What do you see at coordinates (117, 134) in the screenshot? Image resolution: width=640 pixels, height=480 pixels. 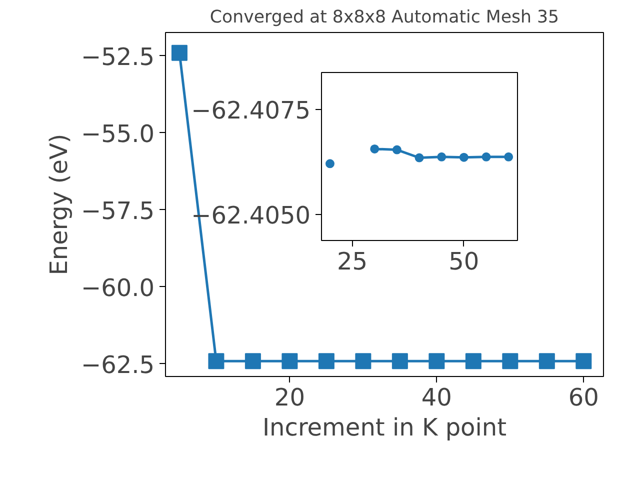 I see `y-tick-label: −55.0` at bounding box center [117, 134].